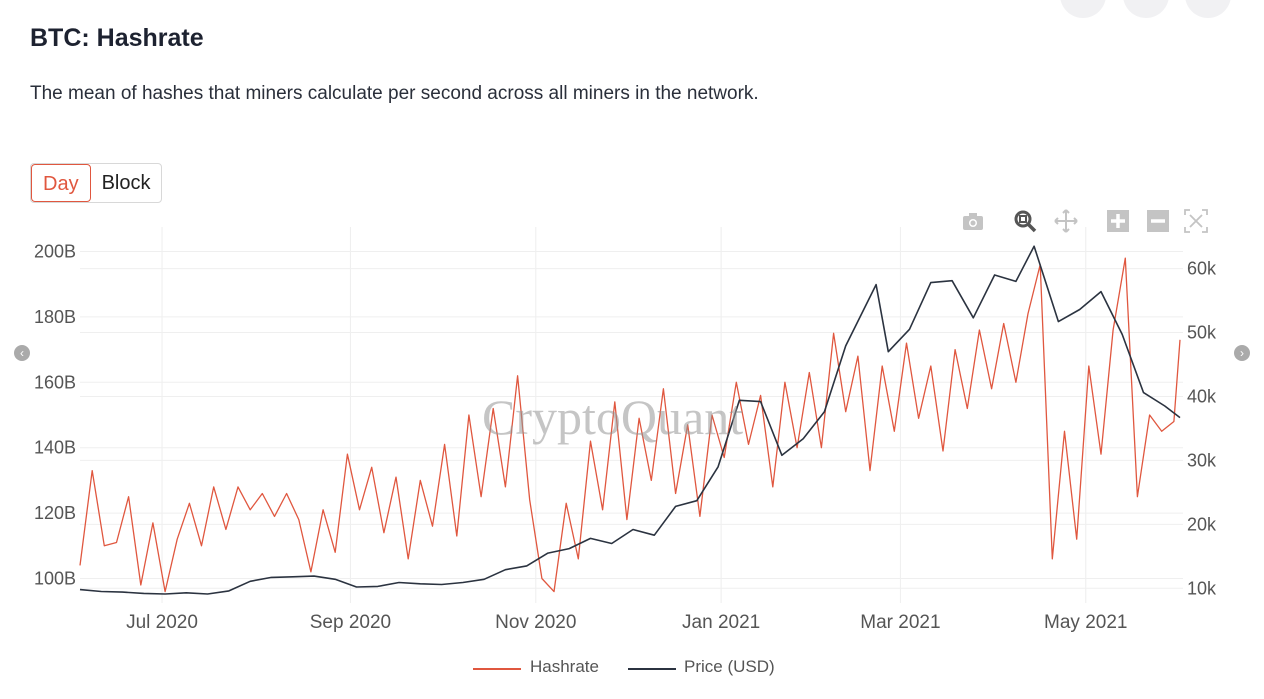 The image size is (1264, 699). I want to click on right-axis-tick-label: 60k, so click(1202, 269).